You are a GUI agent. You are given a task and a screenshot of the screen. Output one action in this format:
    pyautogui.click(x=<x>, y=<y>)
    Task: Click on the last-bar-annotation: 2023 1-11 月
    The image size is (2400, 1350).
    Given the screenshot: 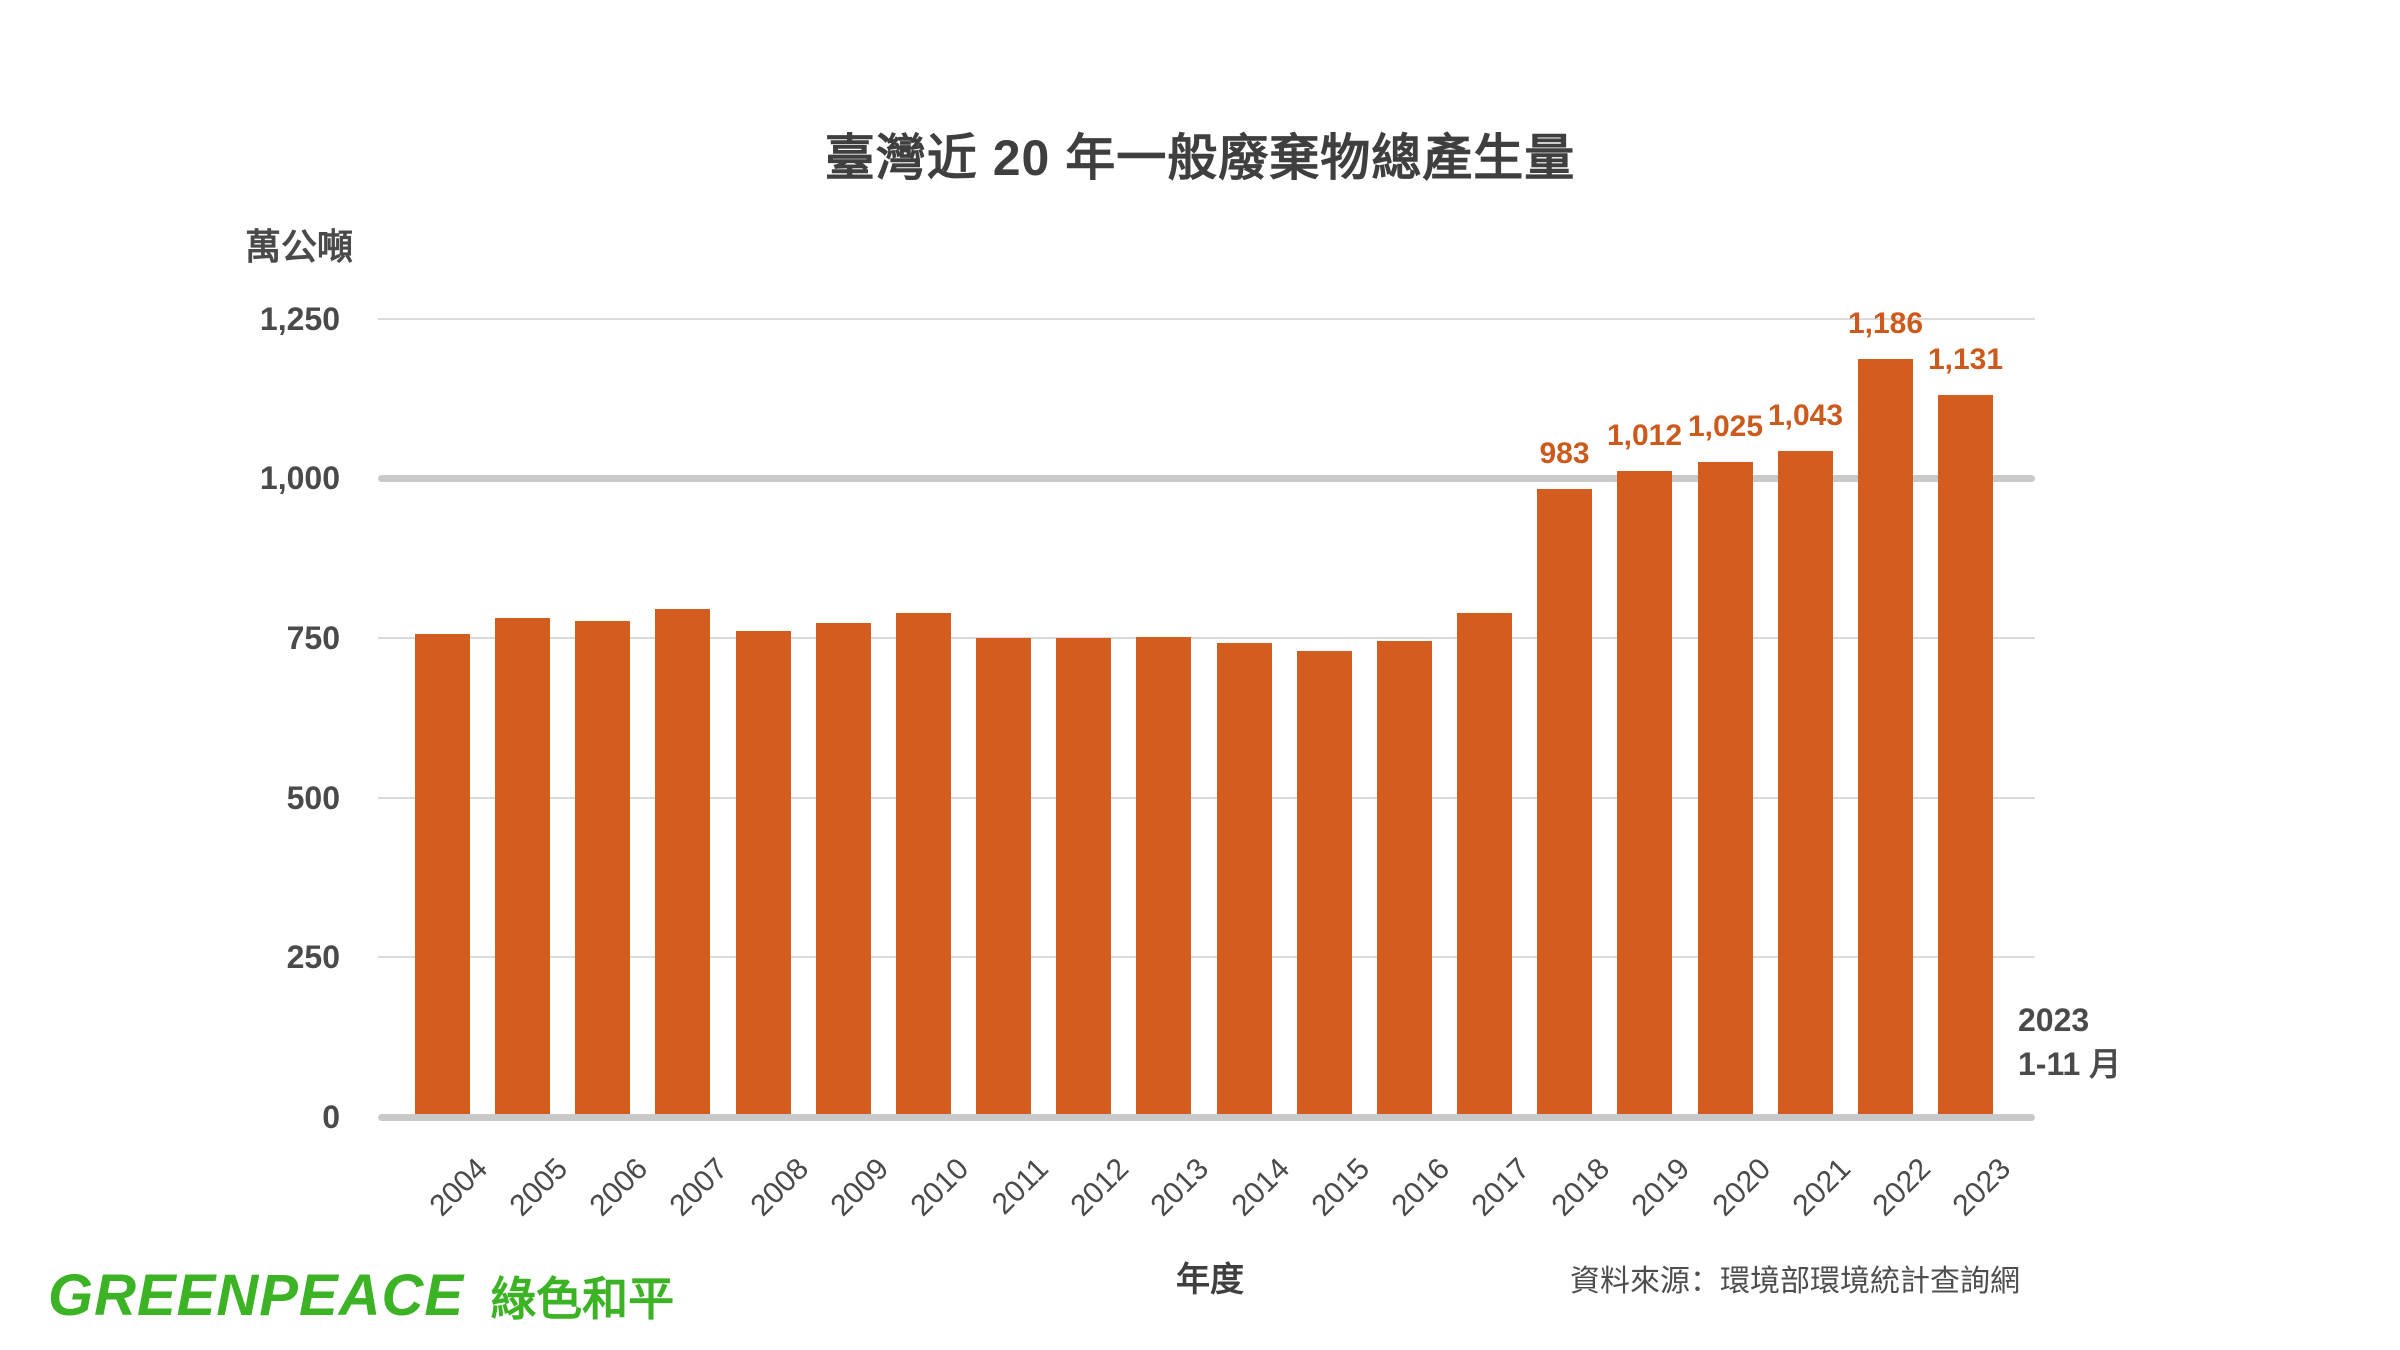 What is the action you would take?
    pyautogui.click(x=2069, y=1042)
    